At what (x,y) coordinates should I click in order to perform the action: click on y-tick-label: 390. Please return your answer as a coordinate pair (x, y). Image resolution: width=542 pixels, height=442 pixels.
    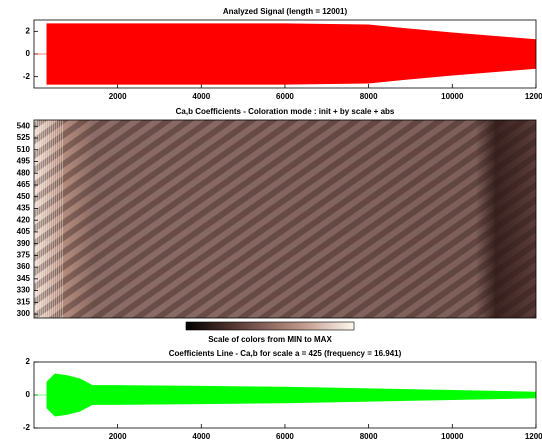
    Looking at the image, I should click on (24, 243).